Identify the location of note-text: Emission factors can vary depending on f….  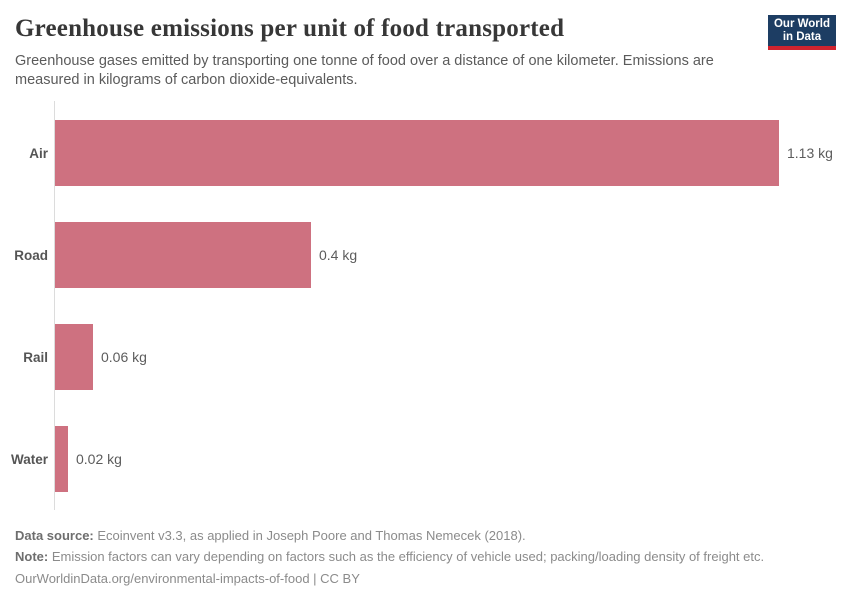
(406, 557).